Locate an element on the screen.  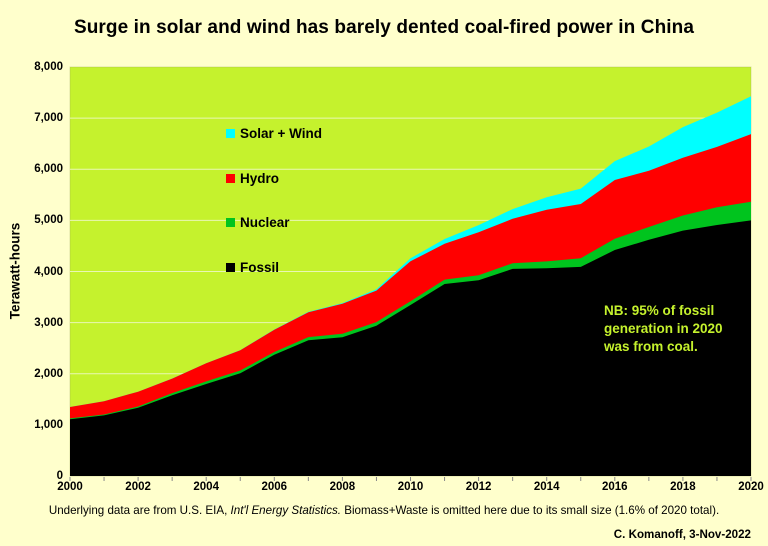
x-tick-label: 2020 is located at coordinates (751, 487).